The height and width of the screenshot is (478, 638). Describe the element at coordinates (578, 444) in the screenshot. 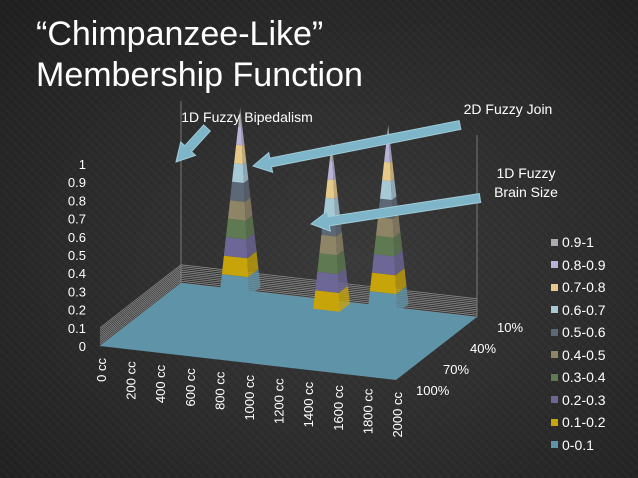

I see `legend-label: 0-0.1` at that location.